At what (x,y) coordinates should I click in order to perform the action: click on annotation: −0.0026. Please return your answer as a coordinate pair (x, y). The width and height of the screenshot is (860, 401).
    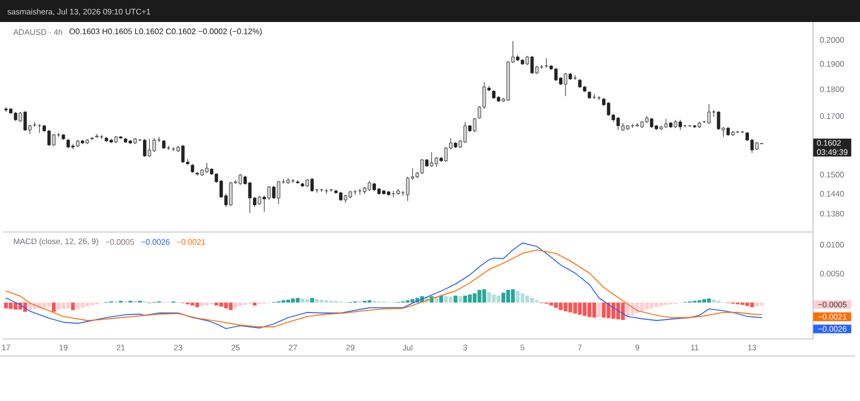
    Looking at the image, I should click on (155, 242).